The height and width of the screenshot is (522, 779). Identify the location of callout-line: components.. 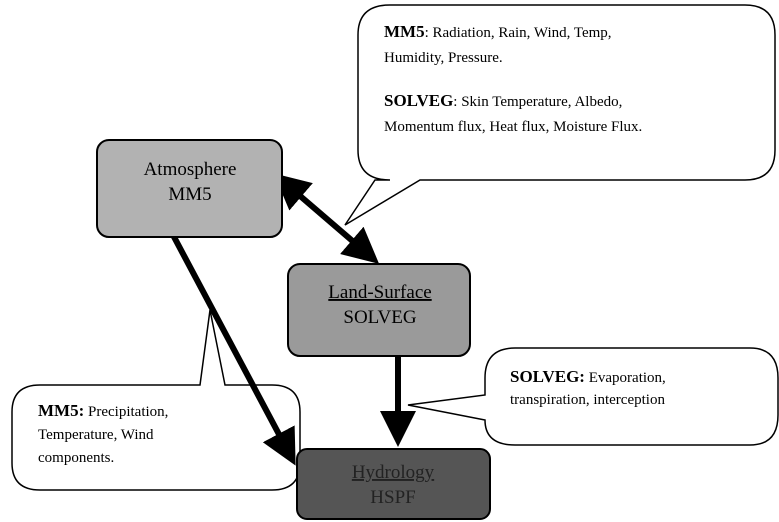
(76, 458).